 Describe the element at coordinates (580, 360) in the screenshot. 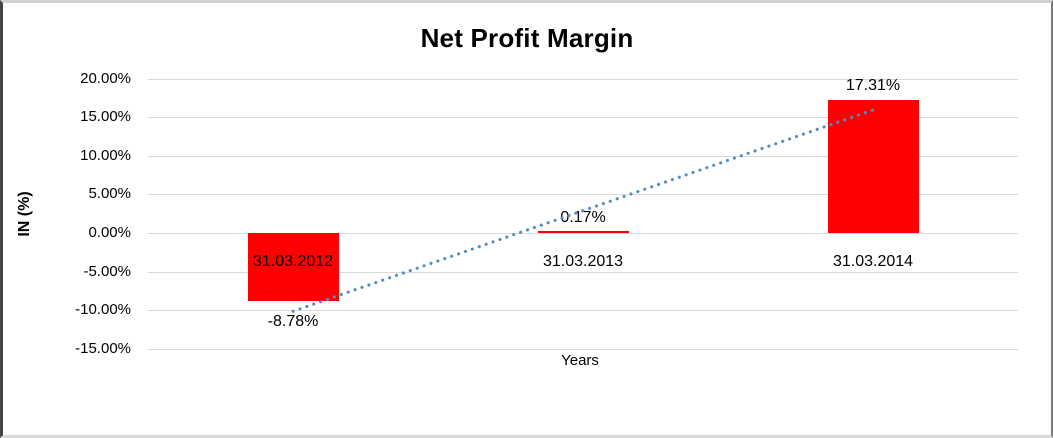

I see `x-axis-title: Years` at that location.